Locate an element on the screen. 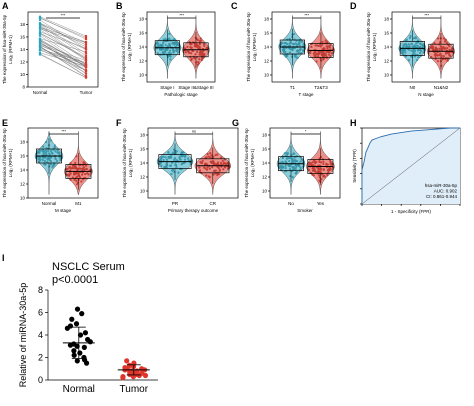  panel-d-xtick-label: N0 is located at coordinates (413, 87).